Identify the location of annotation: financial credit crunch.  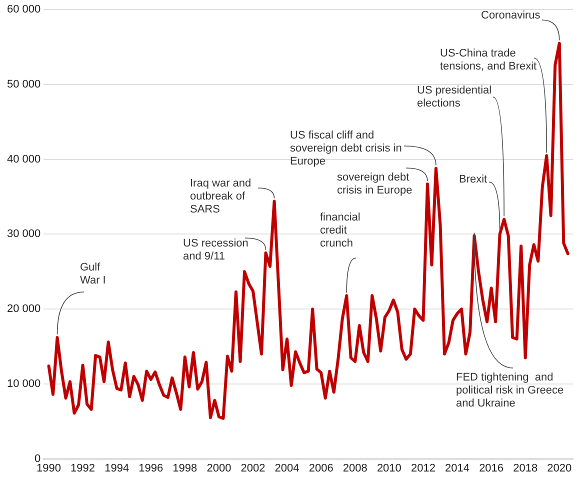
(340, 231).